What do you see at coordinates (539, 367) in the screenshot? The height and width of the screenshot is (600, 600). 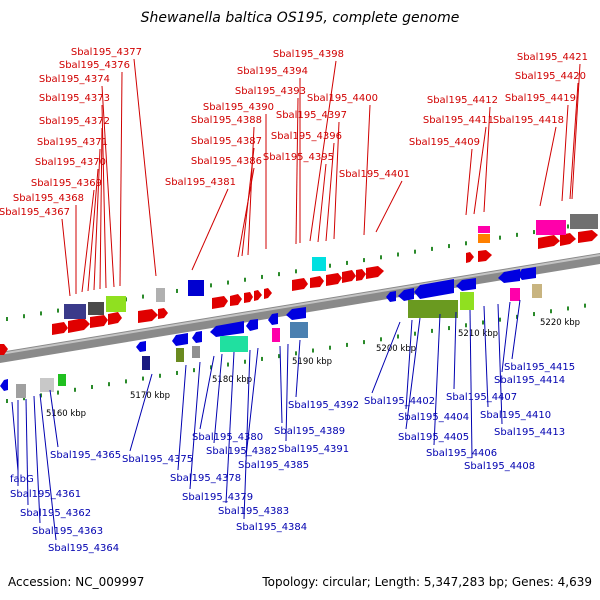 I see `gene-label: Sbal195_4415` at bounding box center [539, 367].